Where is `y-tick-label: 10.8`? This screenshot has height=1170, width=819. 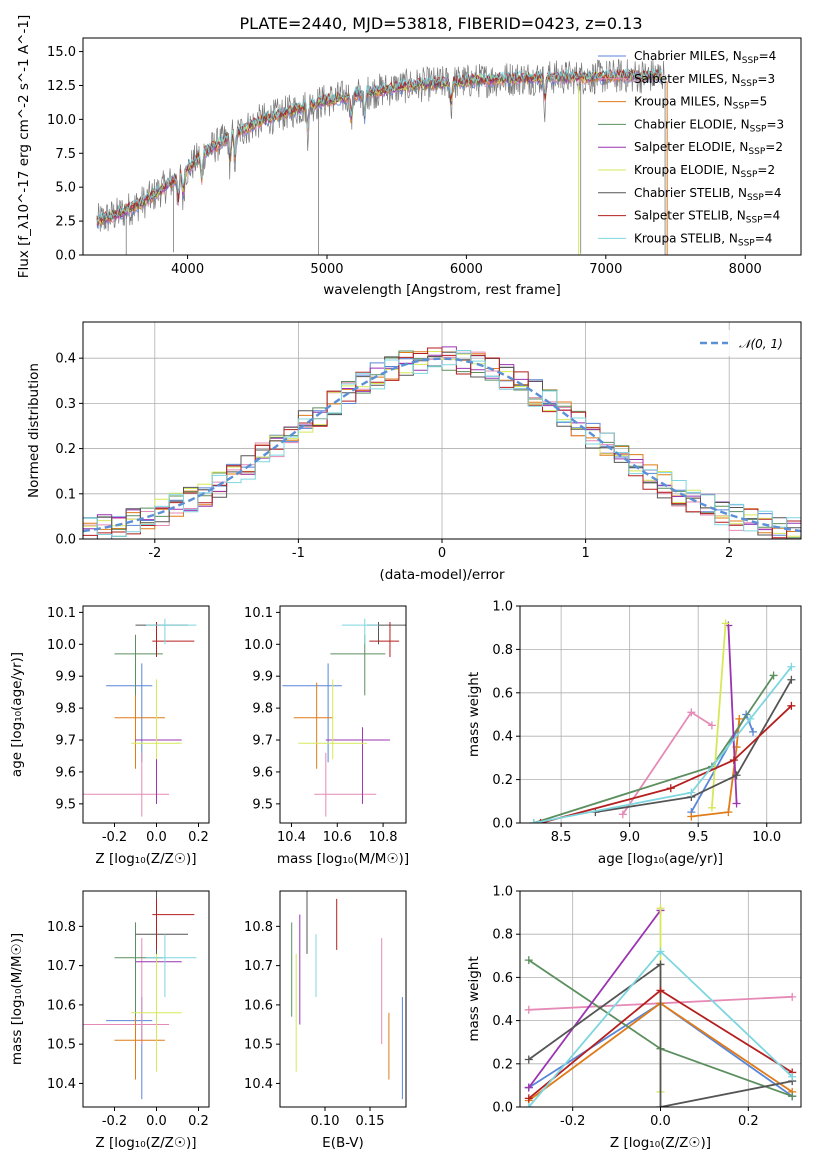 y-tick-label: 10.8 is located at coordinates (61, 927).